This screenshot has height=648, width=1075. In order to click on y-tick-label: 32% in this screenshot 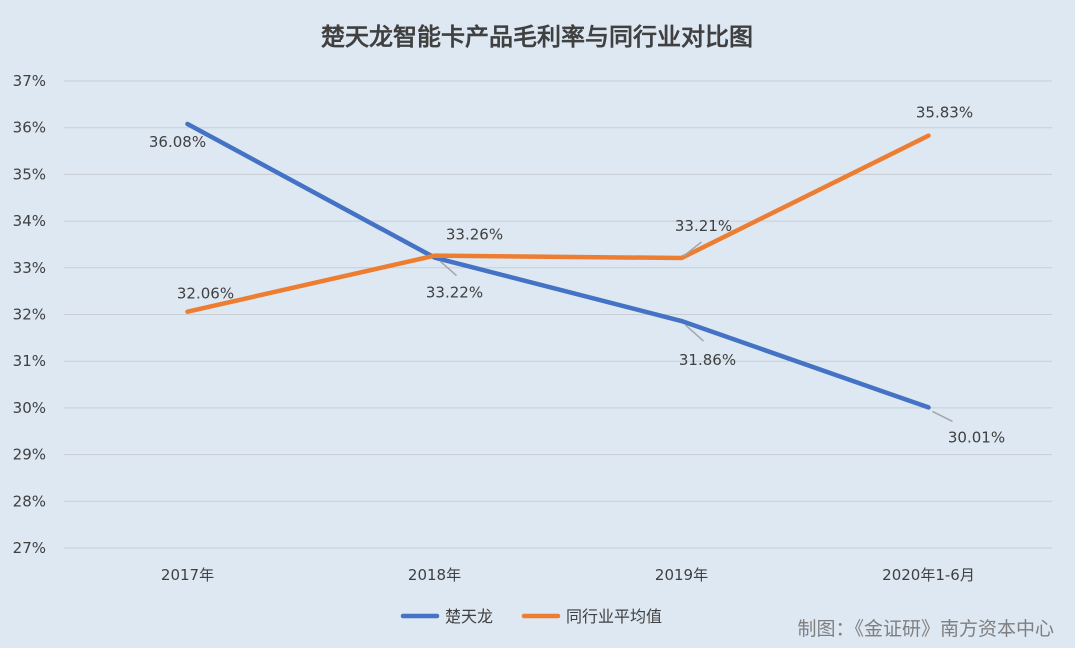, I will do `click(29, 315)`.